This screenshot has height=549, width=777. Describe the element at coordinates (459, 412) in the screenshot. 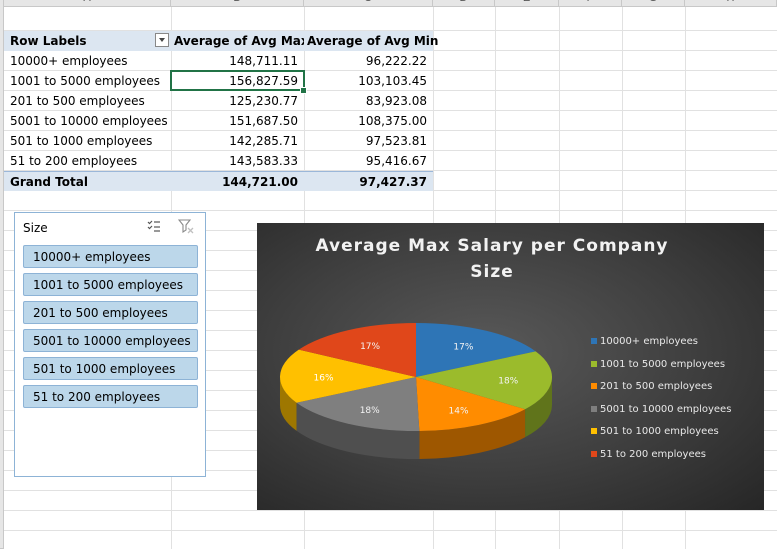

I see `pie-data-label: 14%` at that location.